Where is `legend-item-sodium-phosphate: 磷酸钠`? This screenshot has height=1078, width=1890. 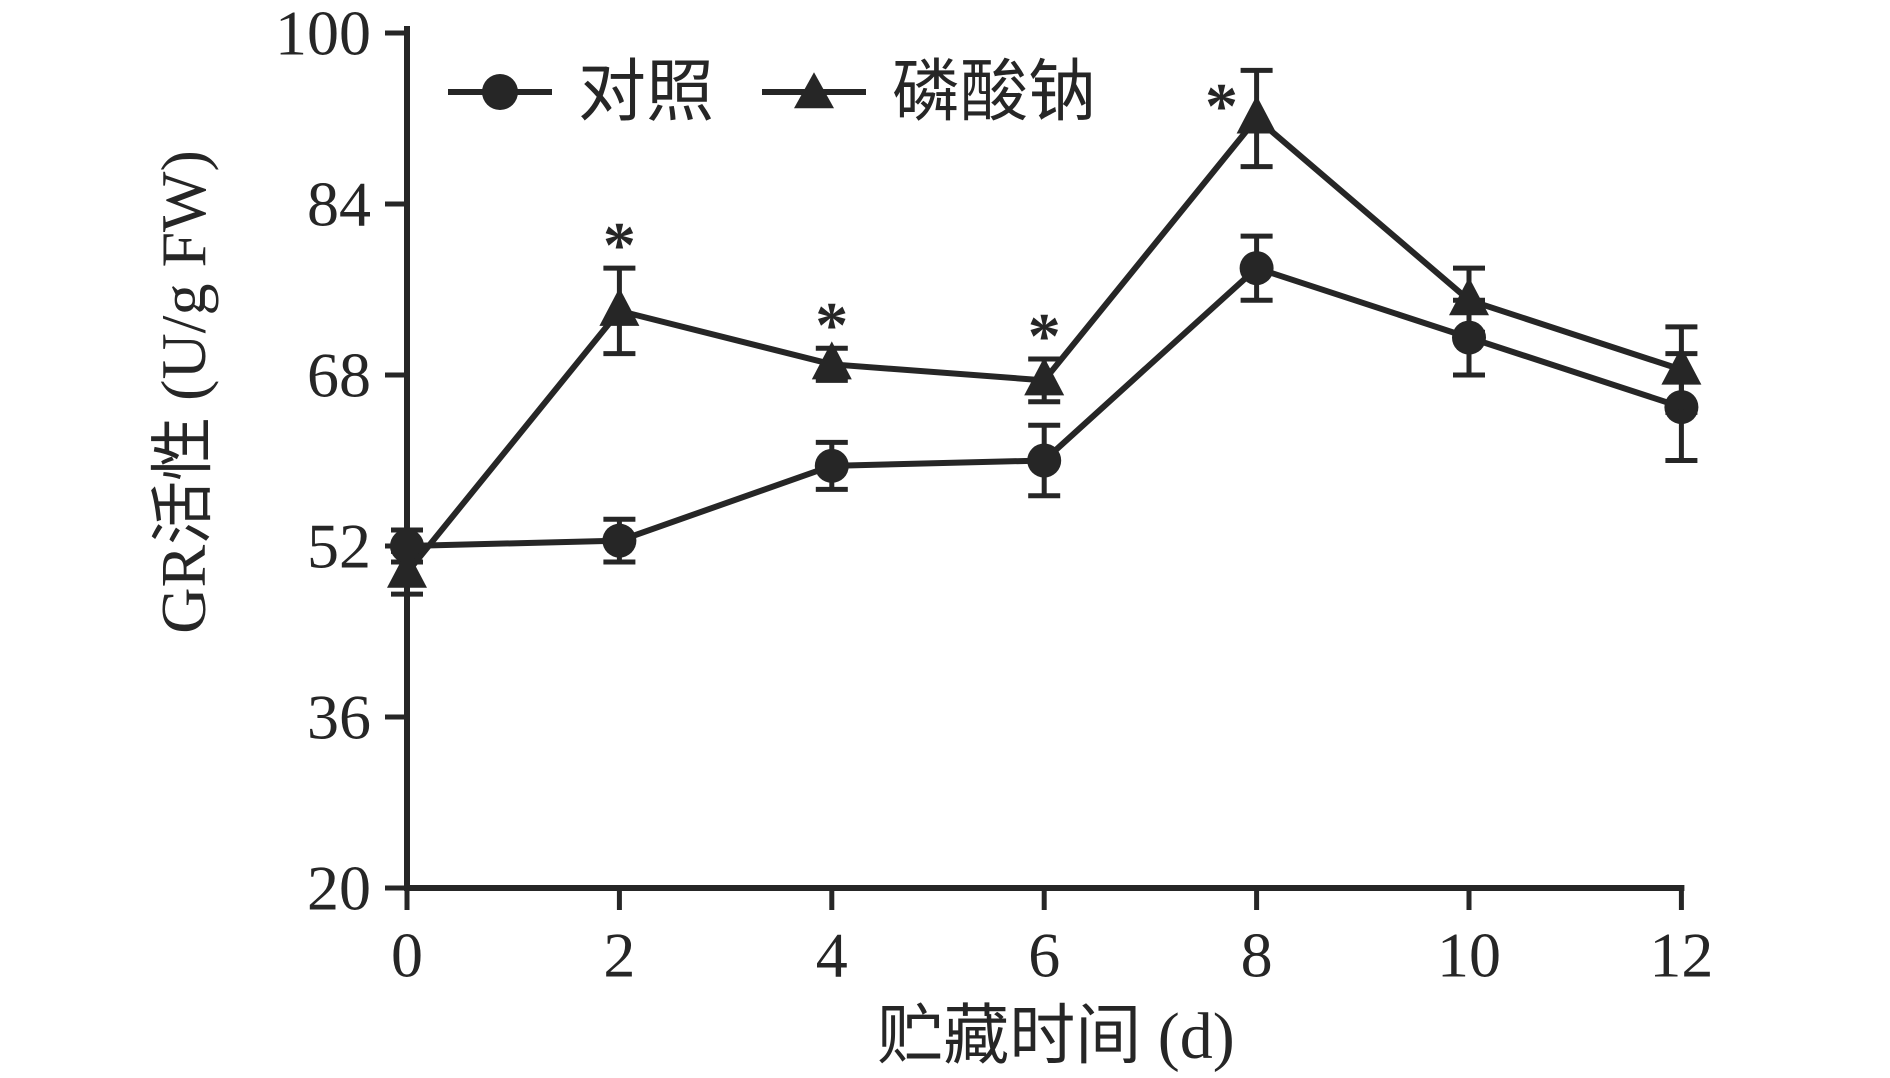
legend-item-sodium-phosphate: 磷酸钠 is located at coordinates (929, 92).